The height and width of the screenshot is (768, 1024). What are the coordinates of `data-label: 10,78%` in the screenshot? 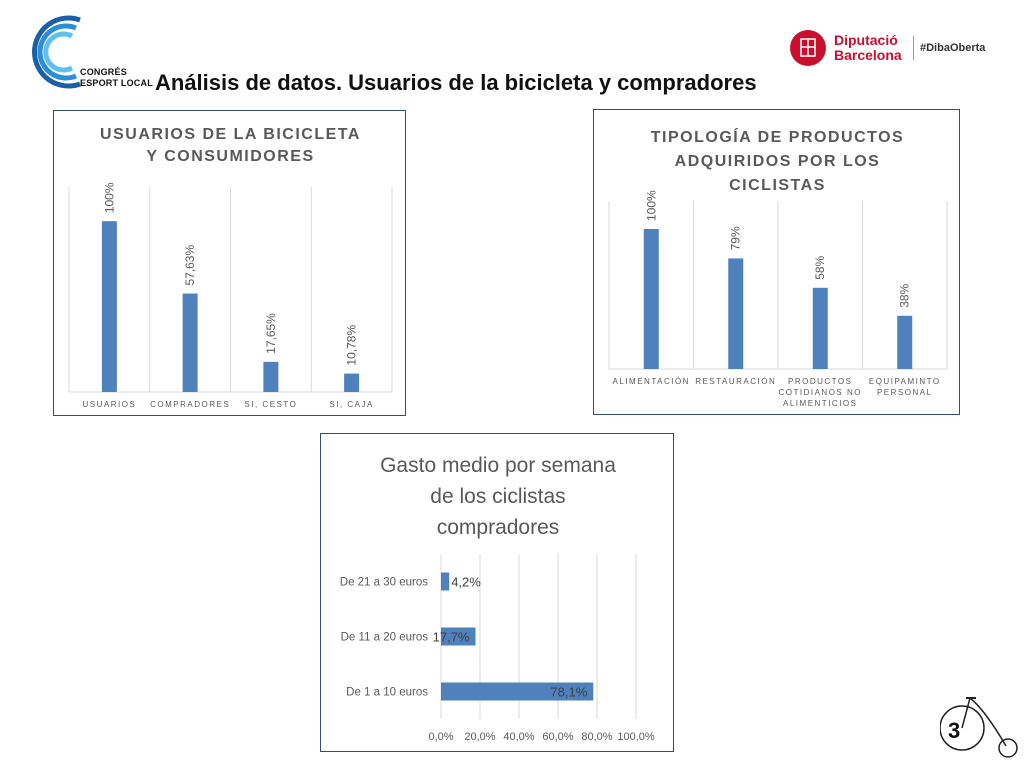 It's located at (352, 345).